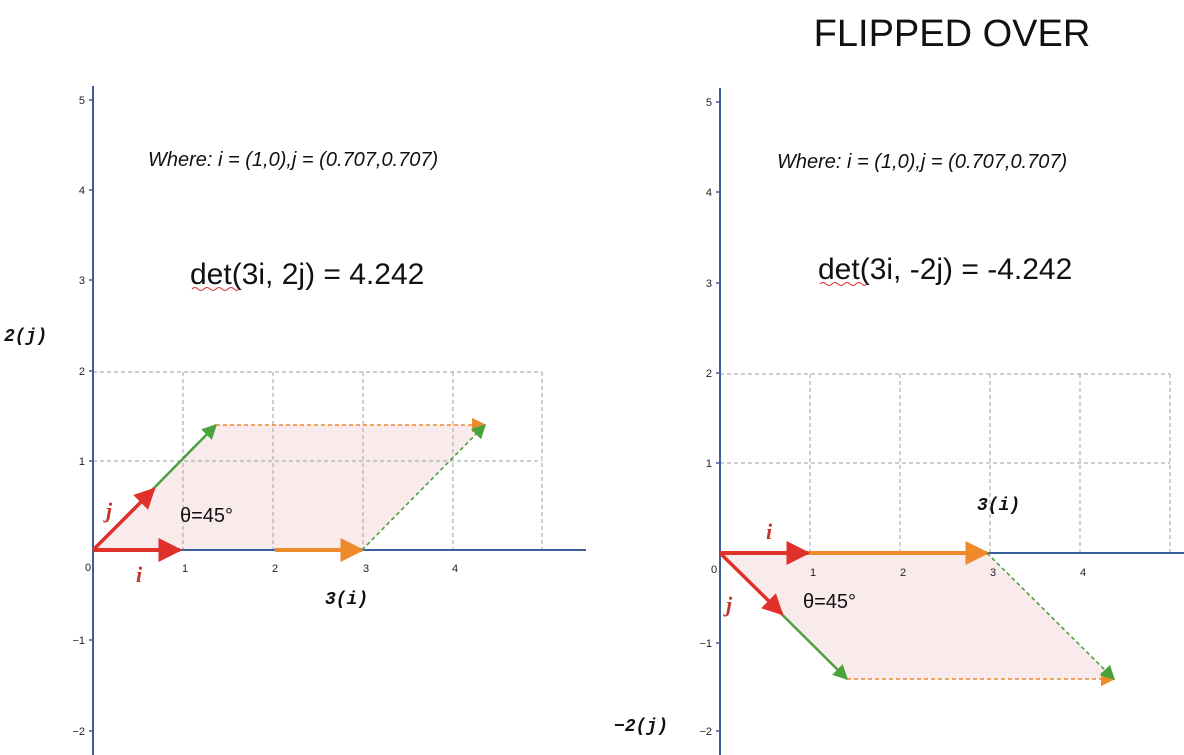 This screenshot has width=1184, height=755. Describe the element at coordinates (275, 569) in the screenshot. I see `left-x-tick-label: 2` at that location.